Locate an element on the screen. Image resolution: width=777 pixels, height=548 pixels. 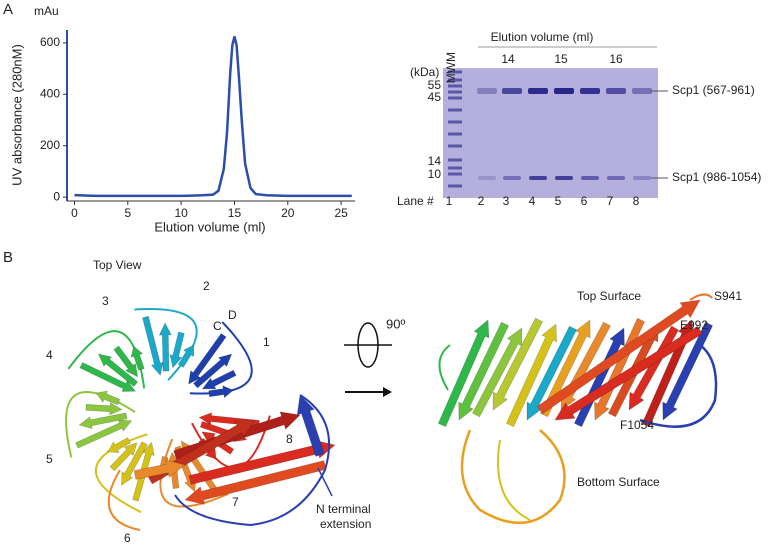
residue-label: S941 is located at coordinates (728, 296).